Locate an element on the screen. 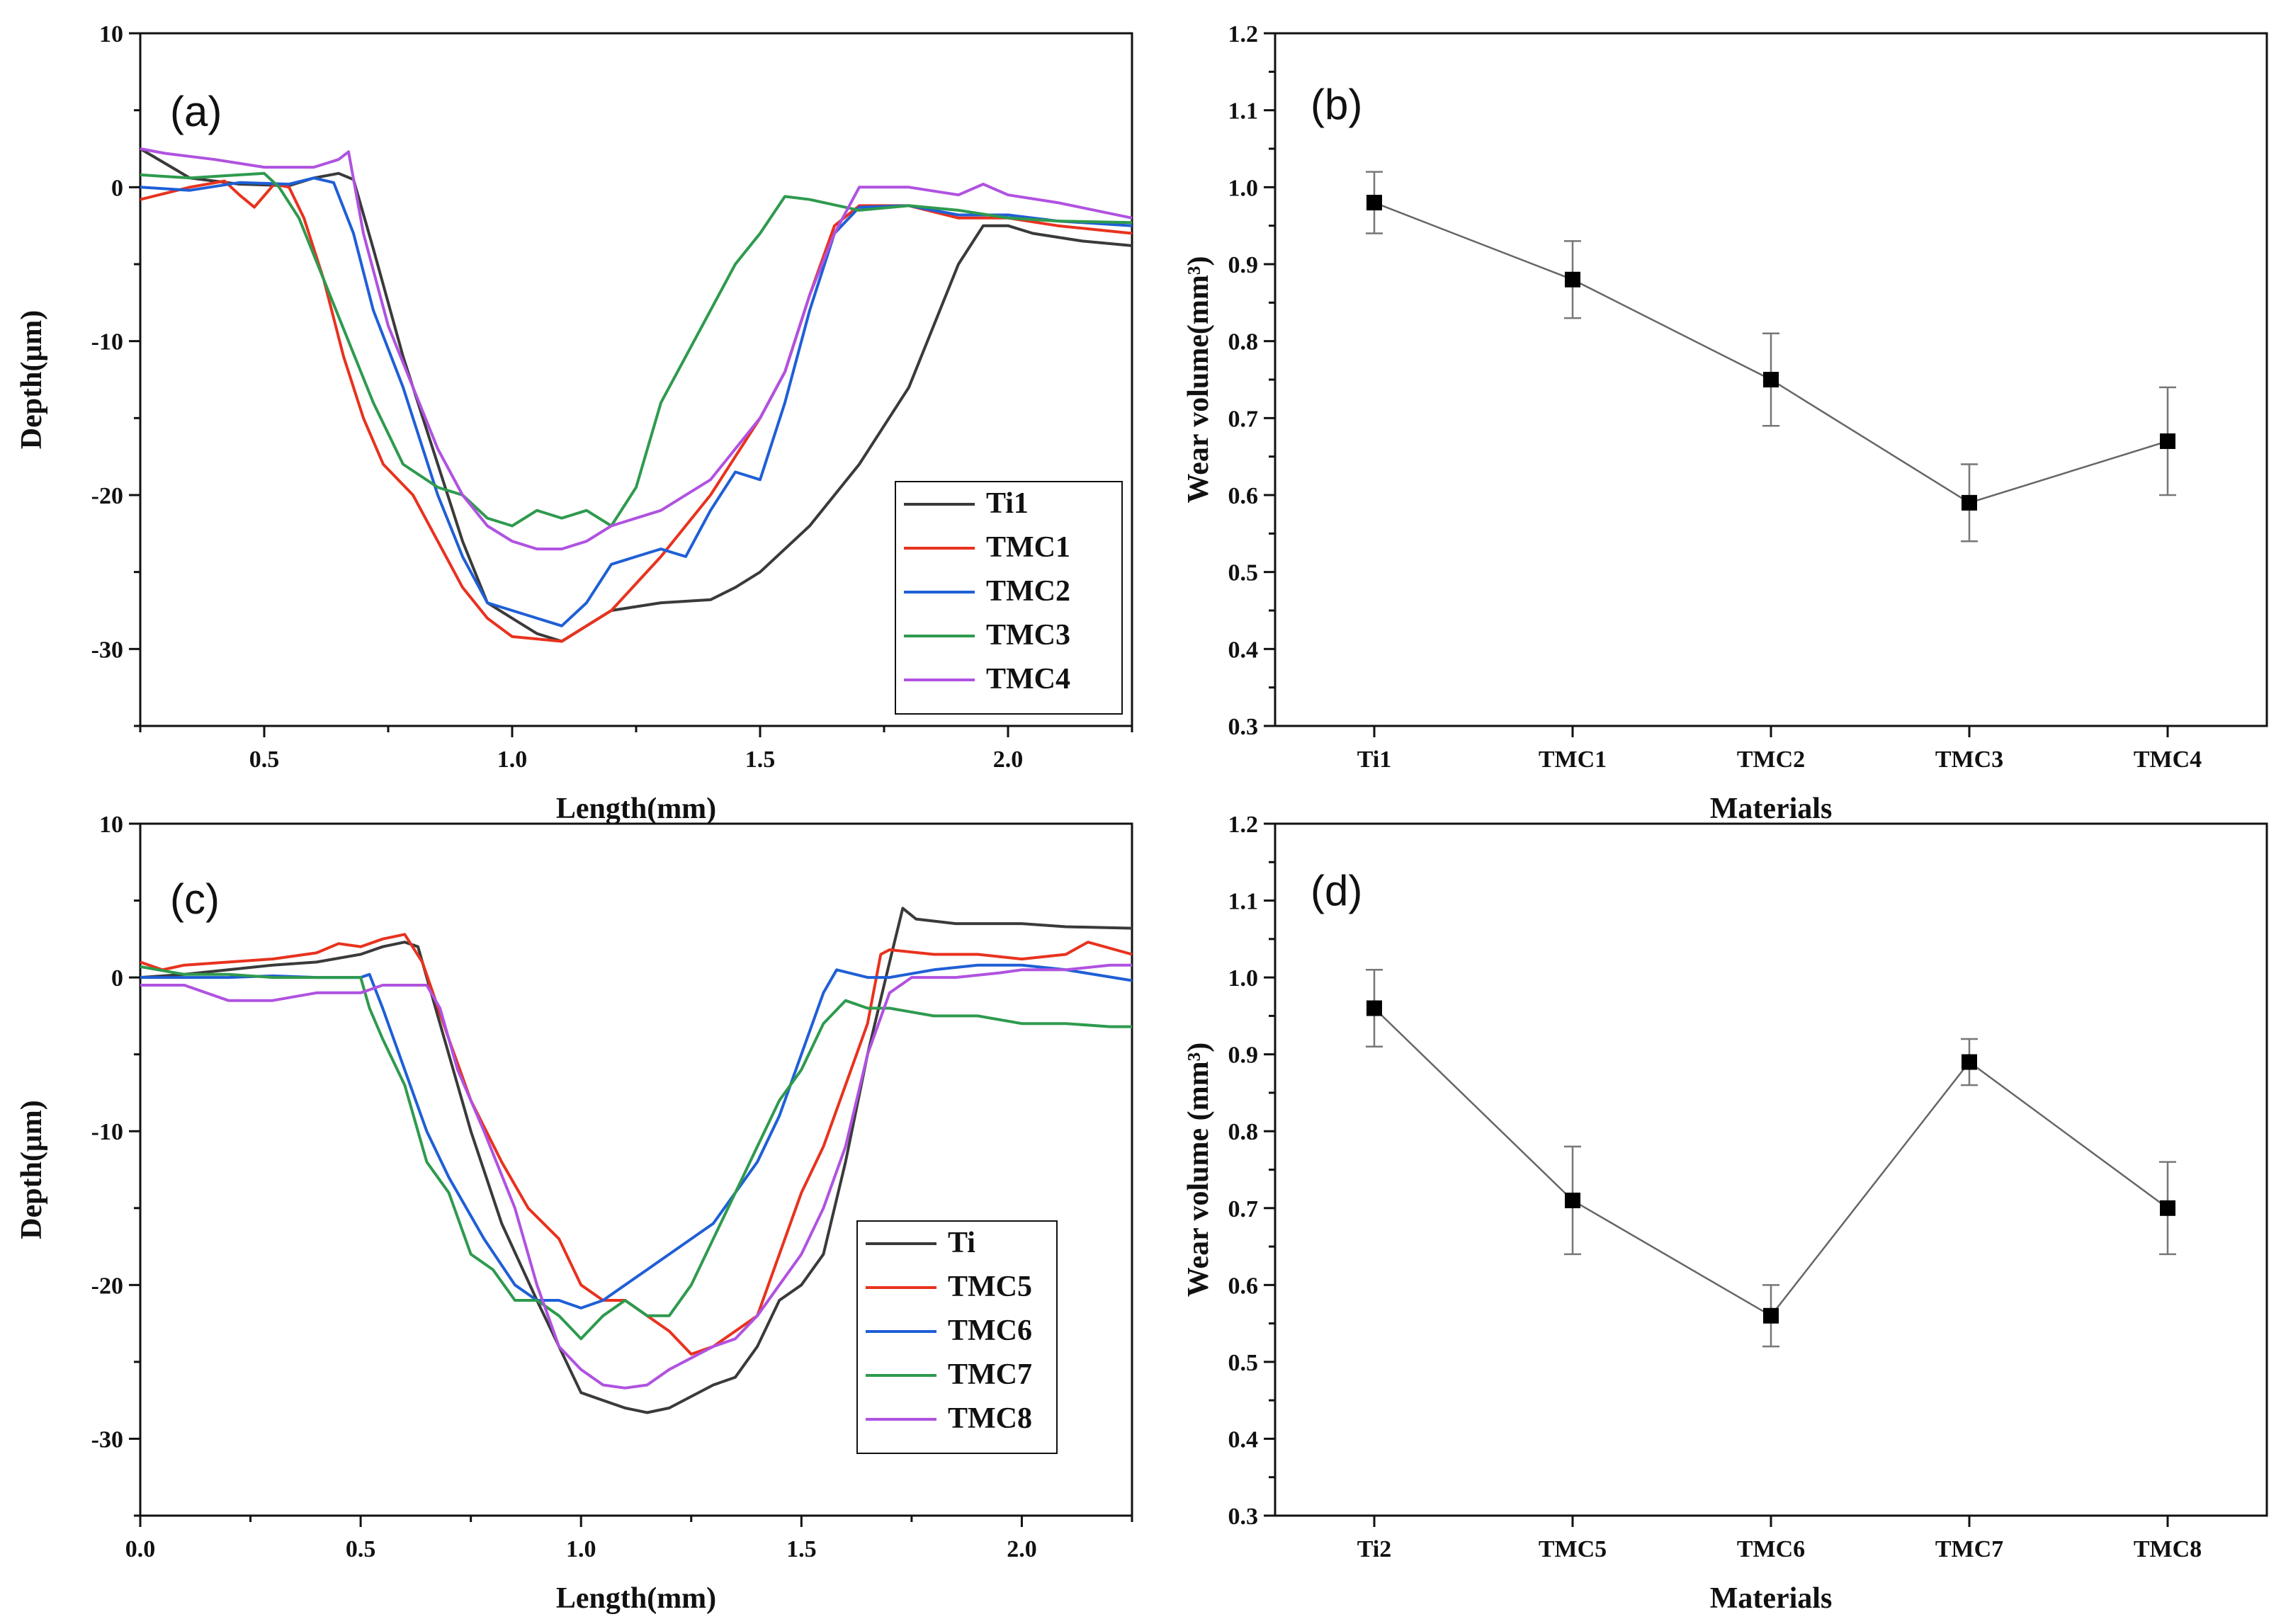 The image size is (2281, 1624). data-point-ti1 is located at coordinates (1374, 203).